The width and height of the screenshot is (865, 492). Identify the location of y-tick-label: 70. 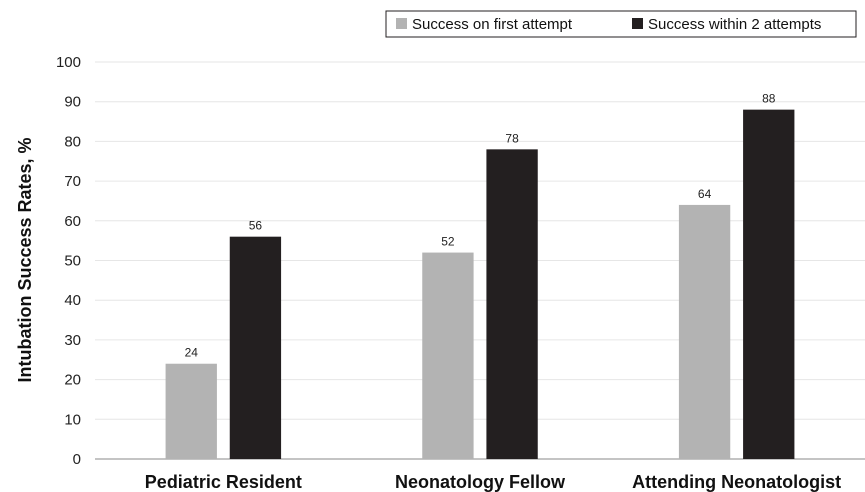
(72, 181).